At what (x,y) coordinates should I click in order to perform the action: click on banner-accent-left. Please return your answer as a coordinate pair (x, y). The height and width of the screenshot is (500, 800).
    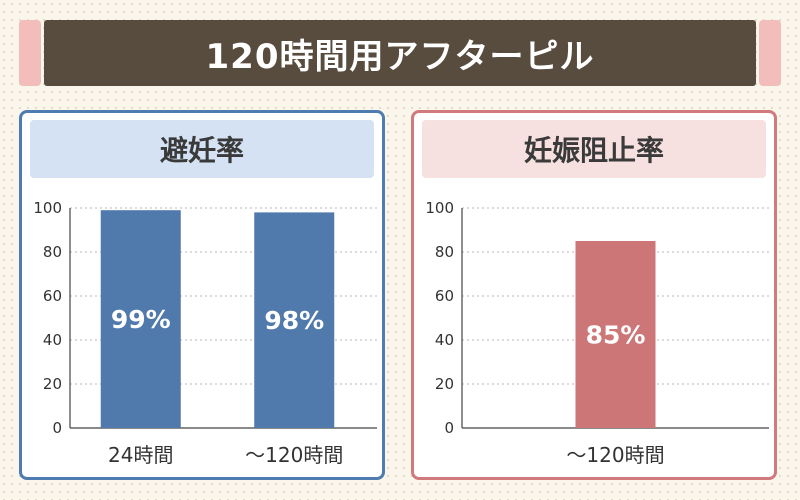
    Looking at the image, I should click on (30, 53).